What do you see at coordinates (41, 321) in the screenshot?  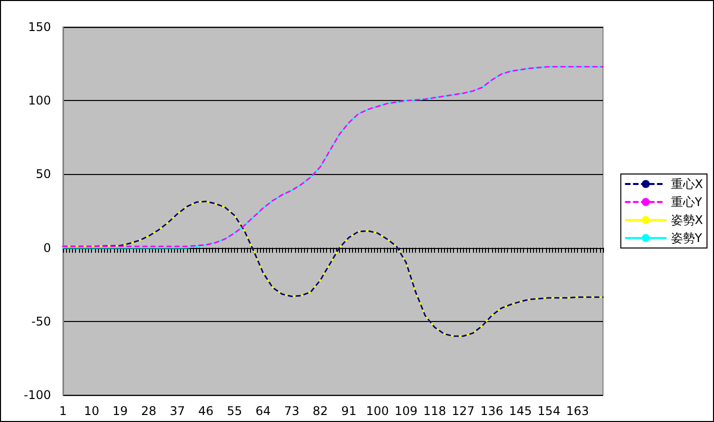 I see `y-tick-label: -50` at bounding box center [41, 321].